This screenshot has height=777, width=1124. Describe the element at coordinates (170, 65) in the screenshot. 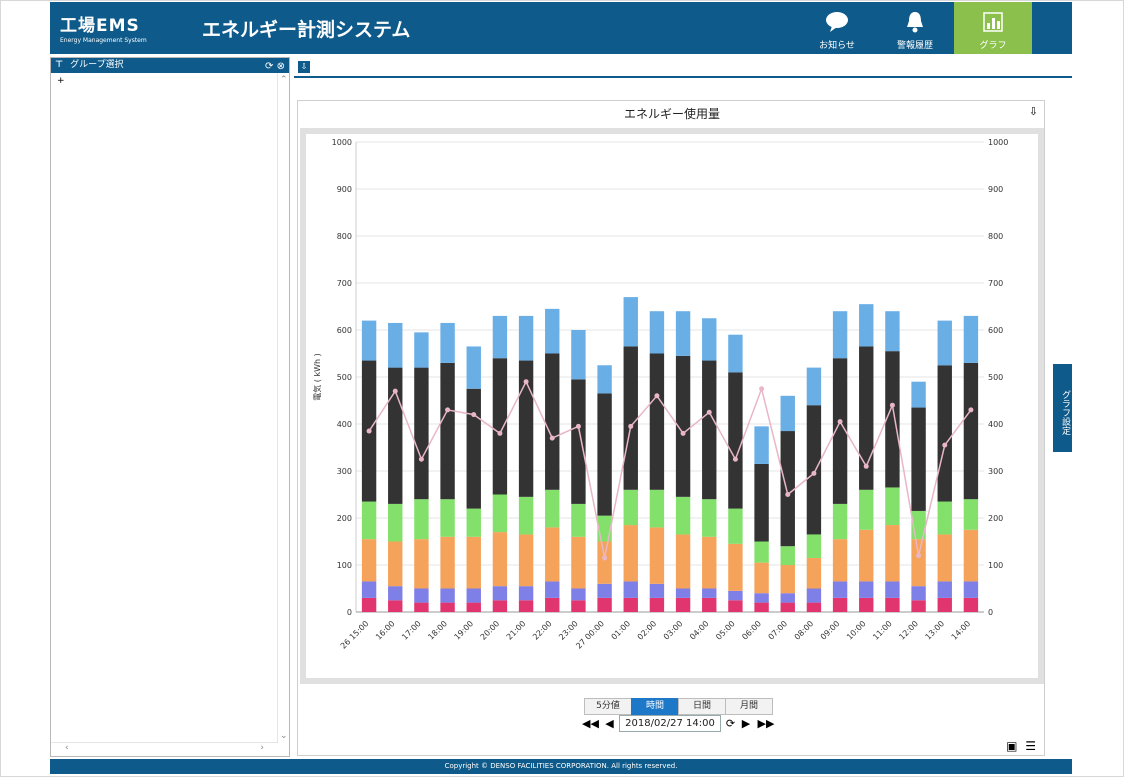

I see `sidebar-header: ⊤ グループ選択 ⟳ ⊗` at that location.